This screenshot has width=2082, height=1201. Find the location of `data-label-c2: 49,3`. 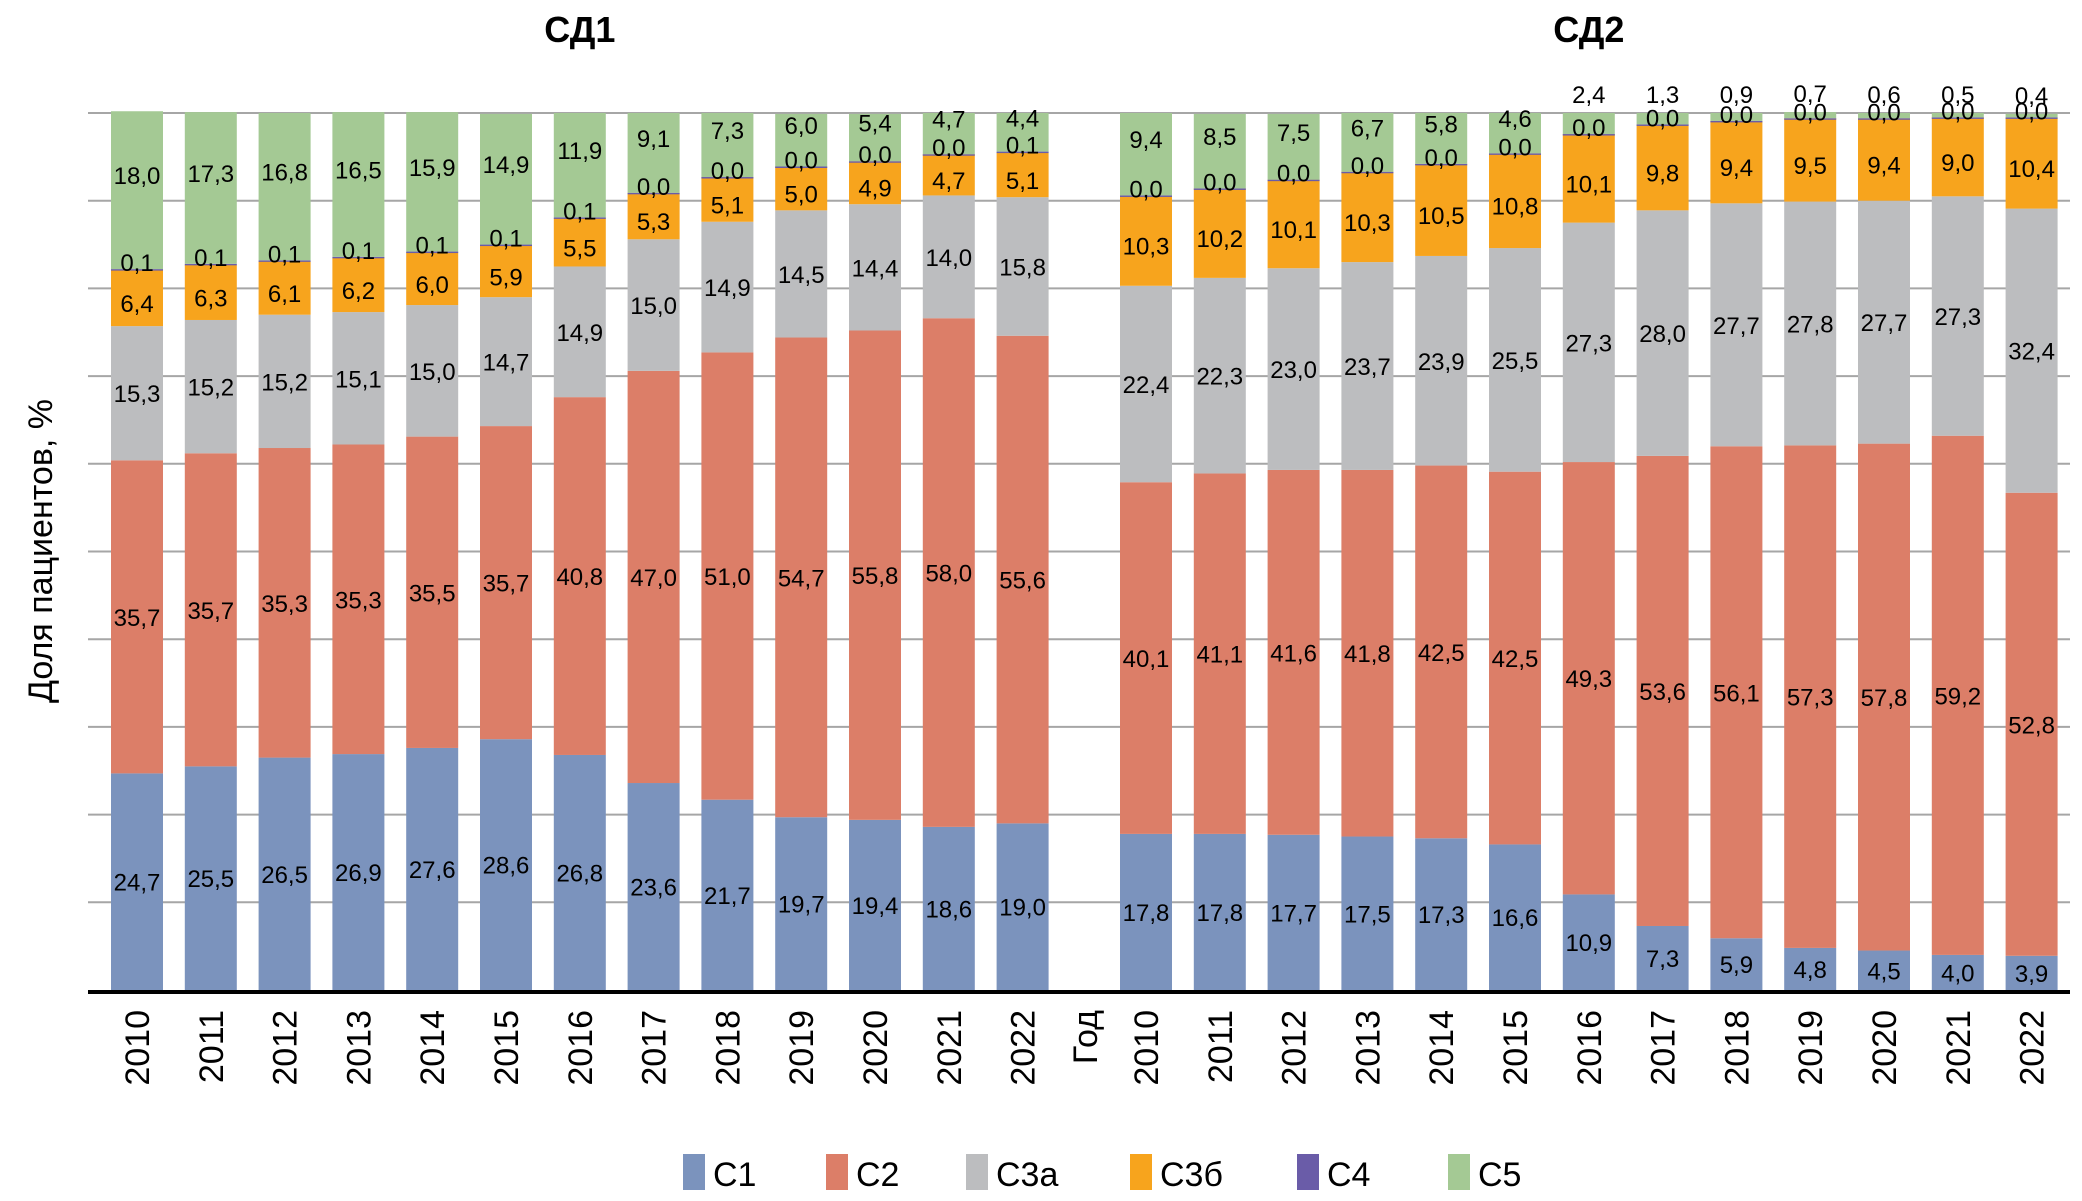

data-label-c2: 49,3 is located at coordinates (1588, 679).